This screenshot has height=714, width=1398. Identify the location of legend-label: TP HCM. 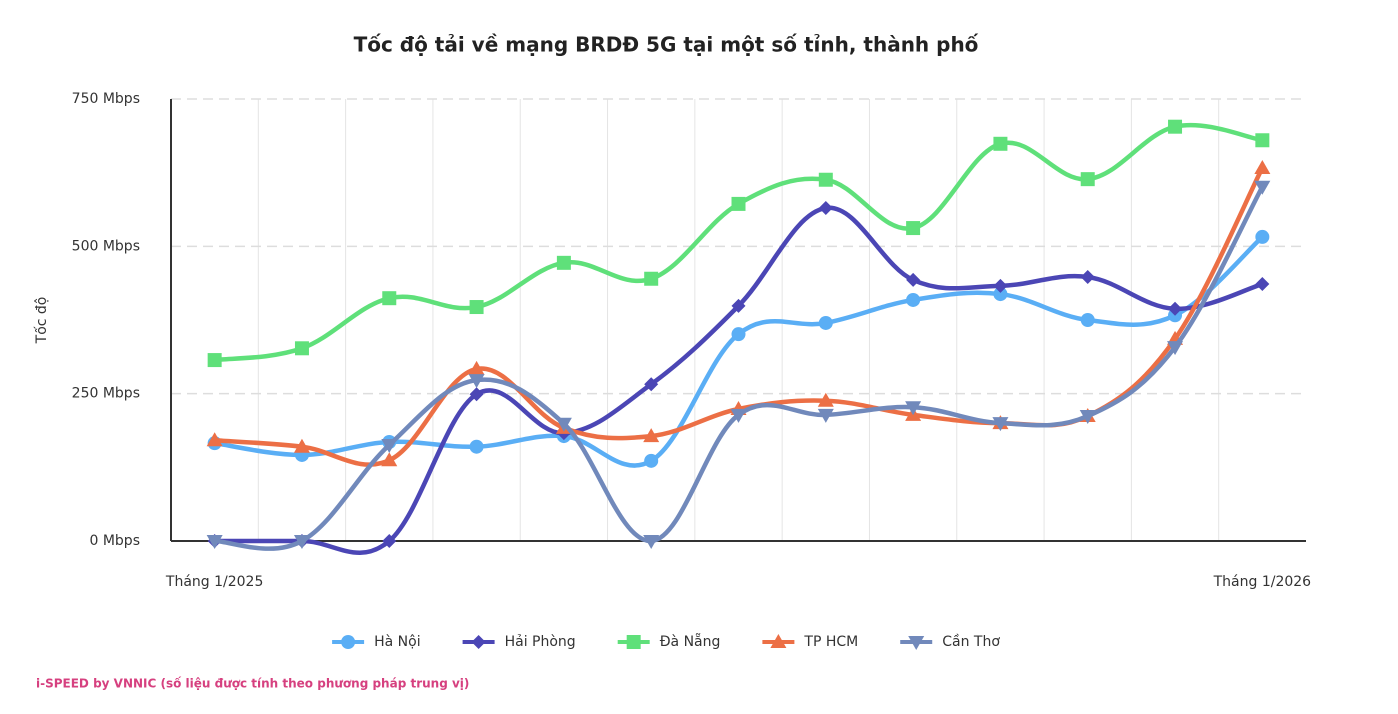
(830, 642).